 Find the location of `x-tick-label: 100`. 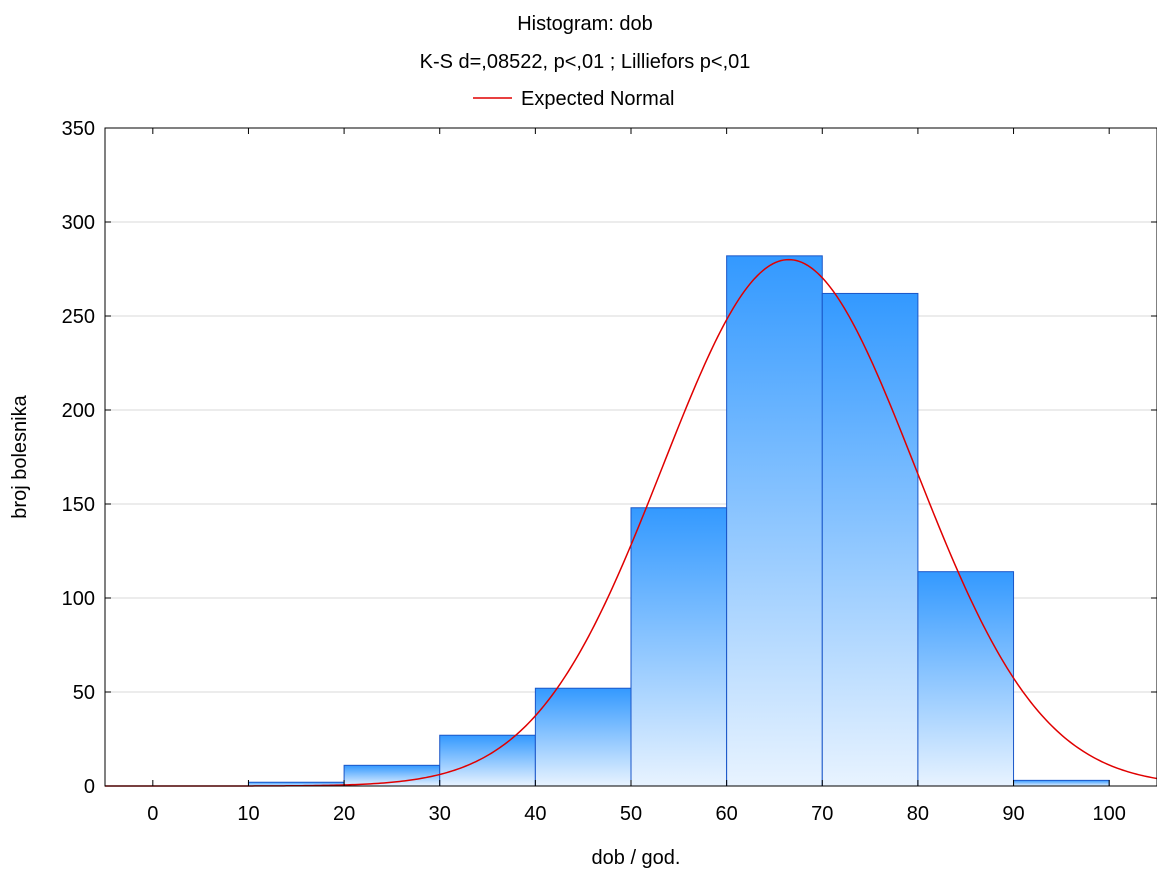

x-tick-label: 100 is located at coordinates (1108, 814).